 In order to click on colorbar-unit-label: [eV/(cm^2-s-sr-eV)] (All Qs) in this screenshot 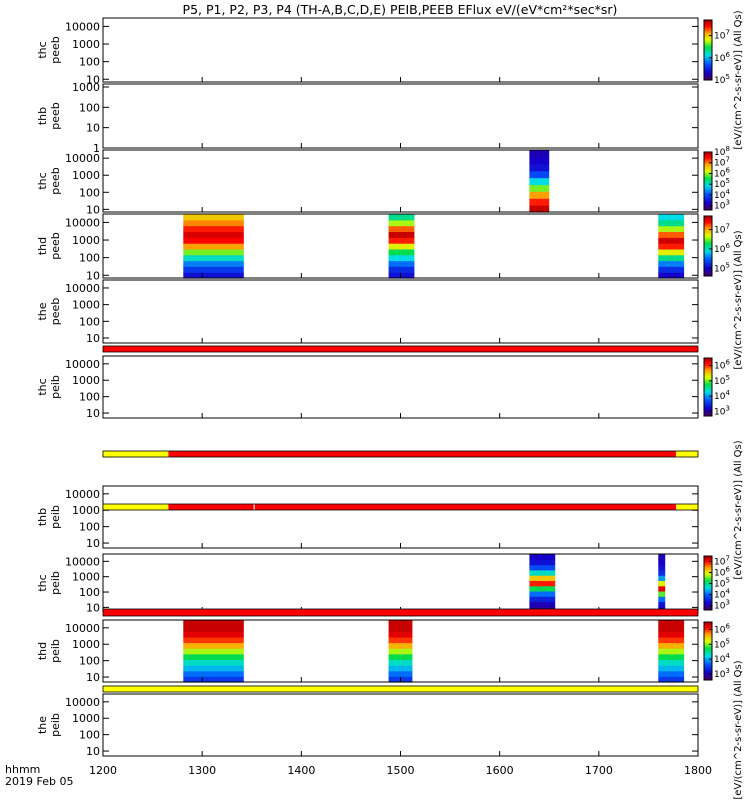, I will do `click(738, 729)`.